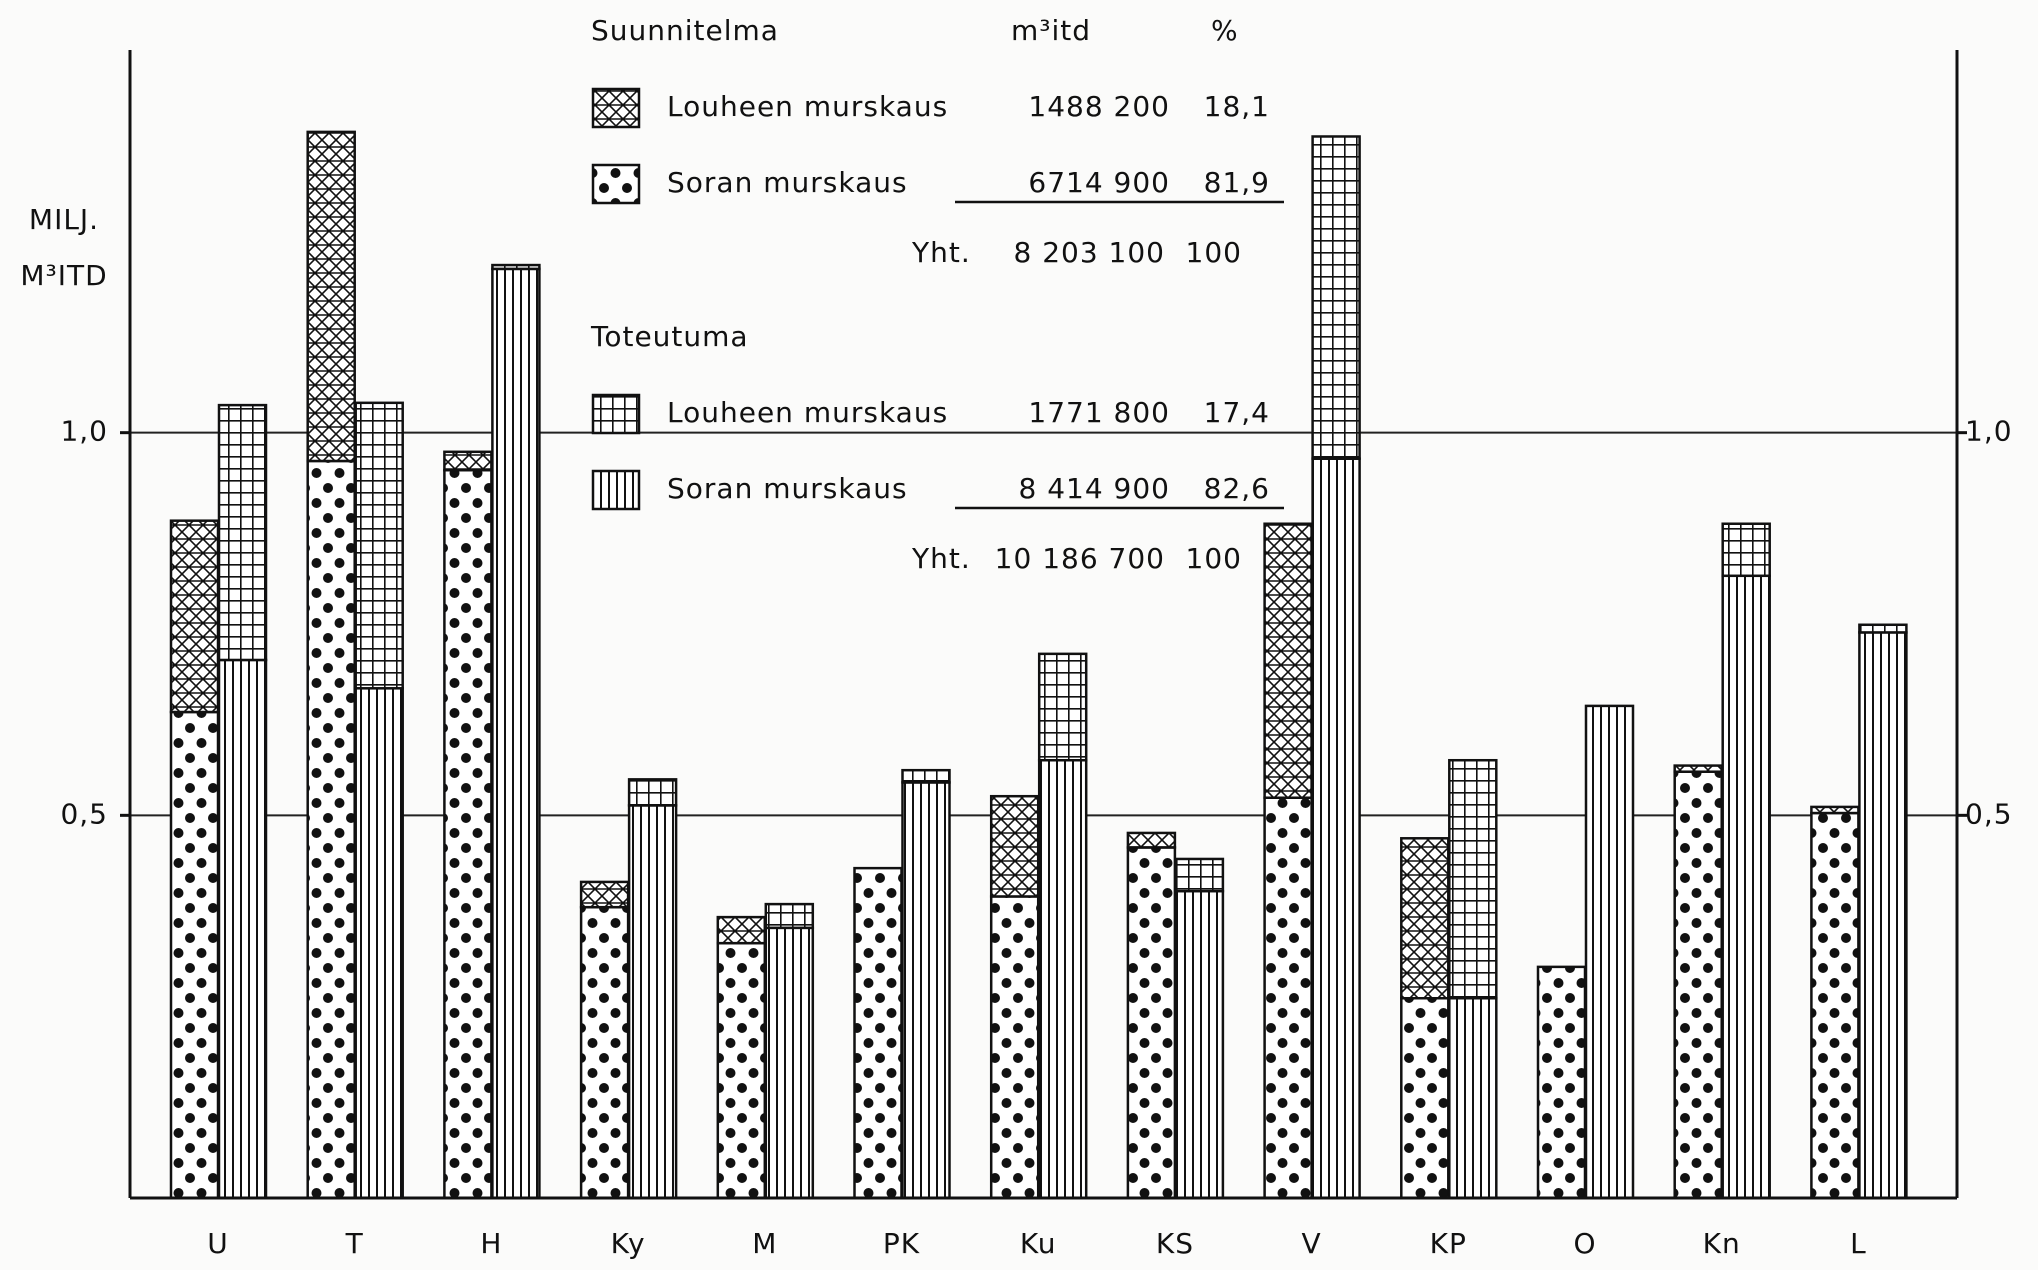  I want to click on legend-title: Toteutuma, so click(669, 336).